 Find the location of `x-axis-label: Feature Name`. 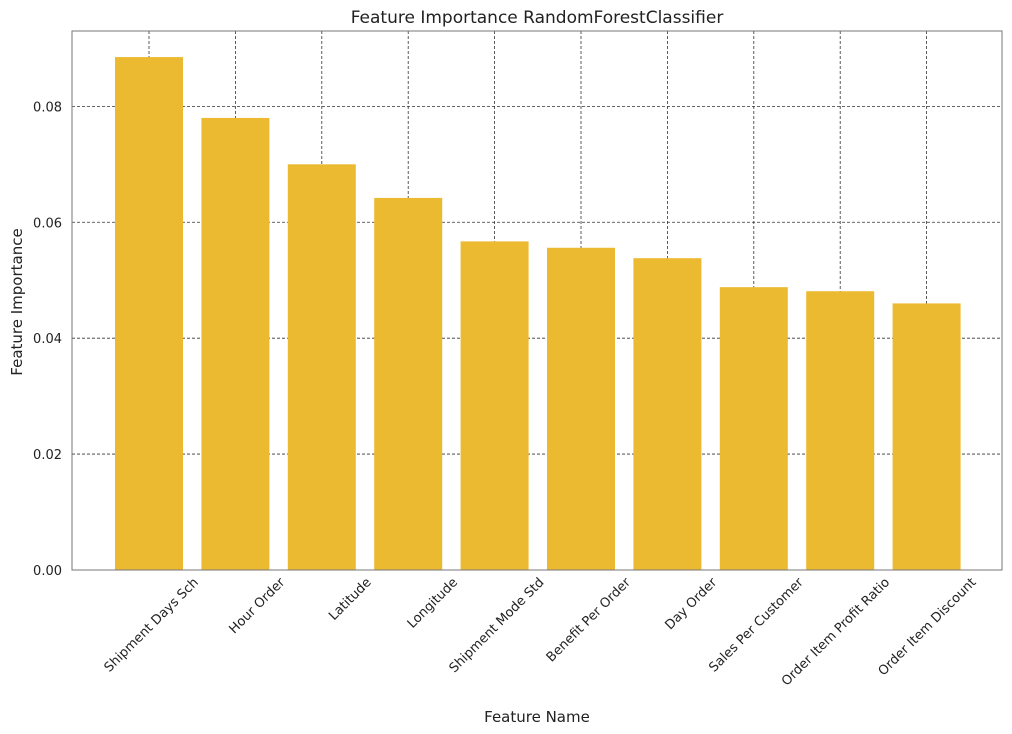

x-axis-label: Feature Name is located at coordinates (537, 717).